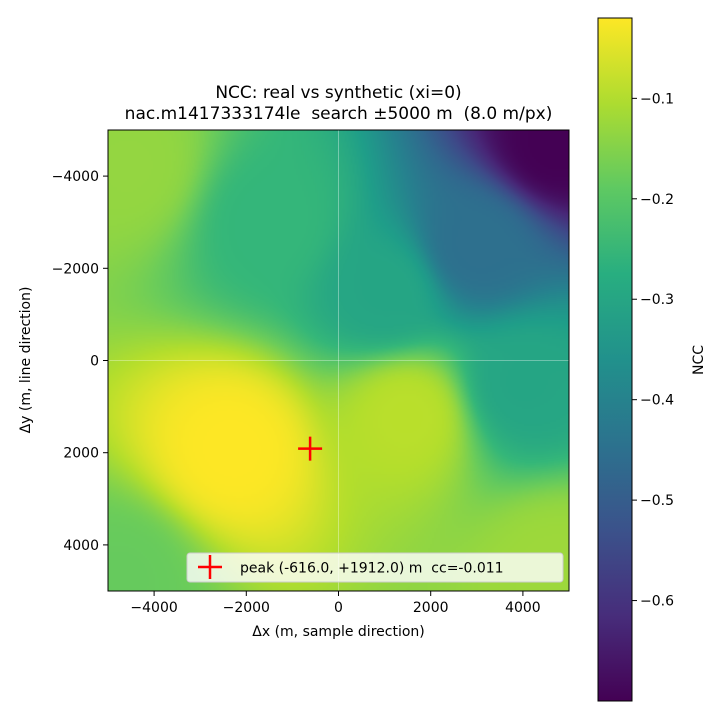 This screenshot has height=720, width=720. Describe the element at coordinates (81, 454) in the screenshot. I see `y-tick-label: 2000` at that location.